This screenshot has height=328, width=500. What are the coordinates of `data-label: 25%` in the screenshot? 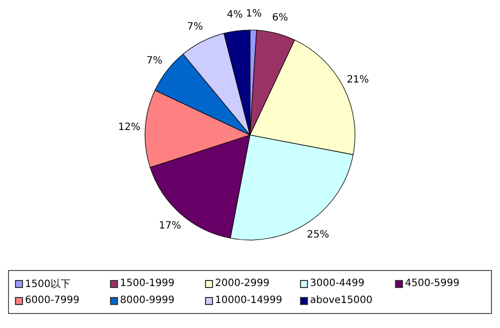 It's located at (318, 235).